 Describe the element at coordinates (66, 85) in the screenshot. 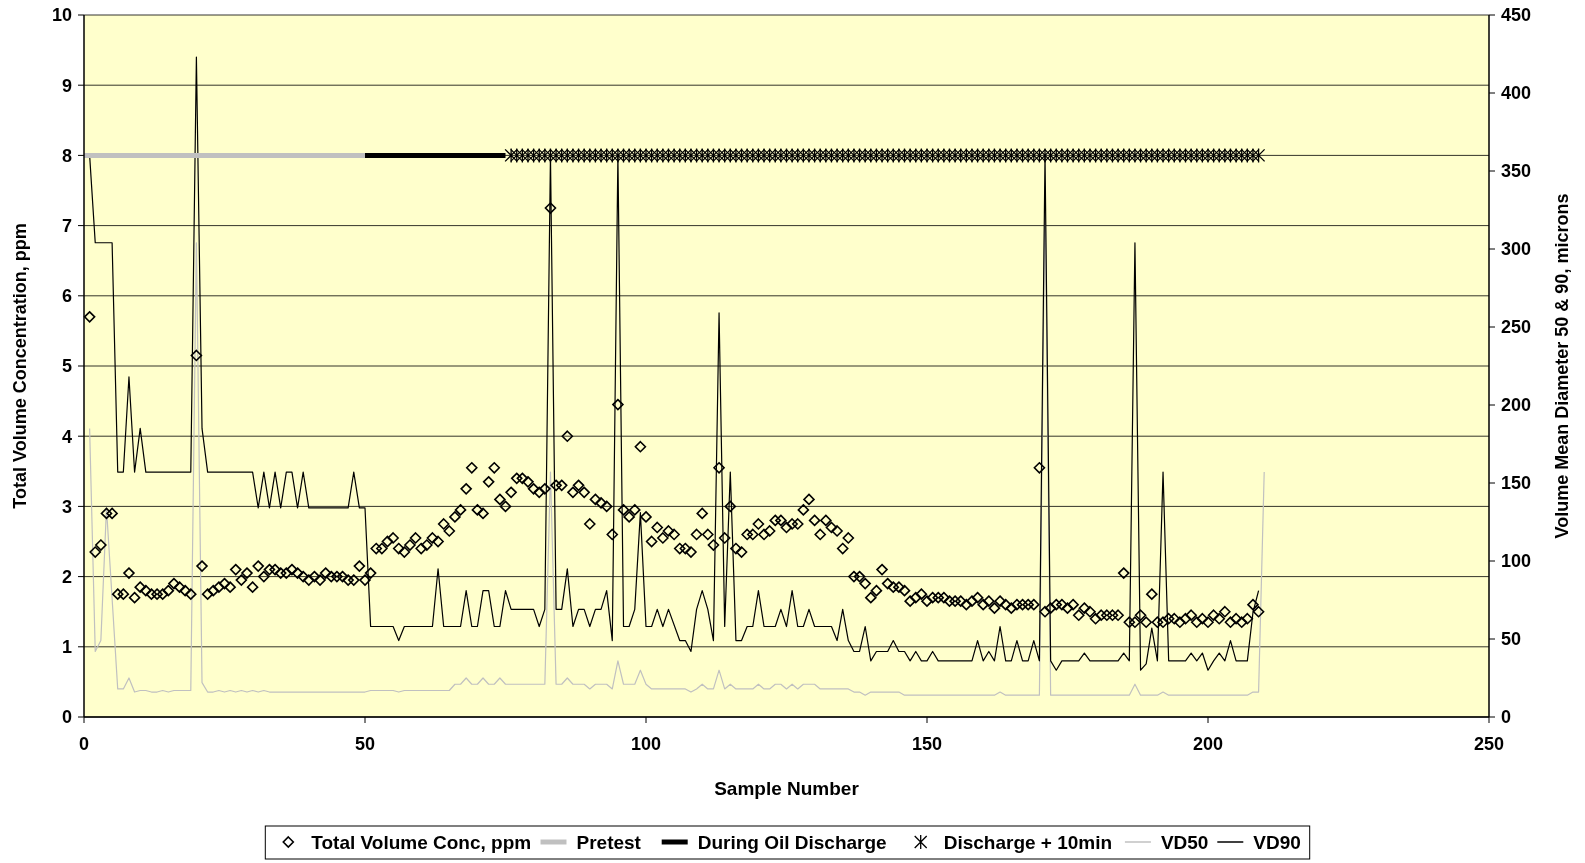

I see `y-tick-label: 9` at that location.